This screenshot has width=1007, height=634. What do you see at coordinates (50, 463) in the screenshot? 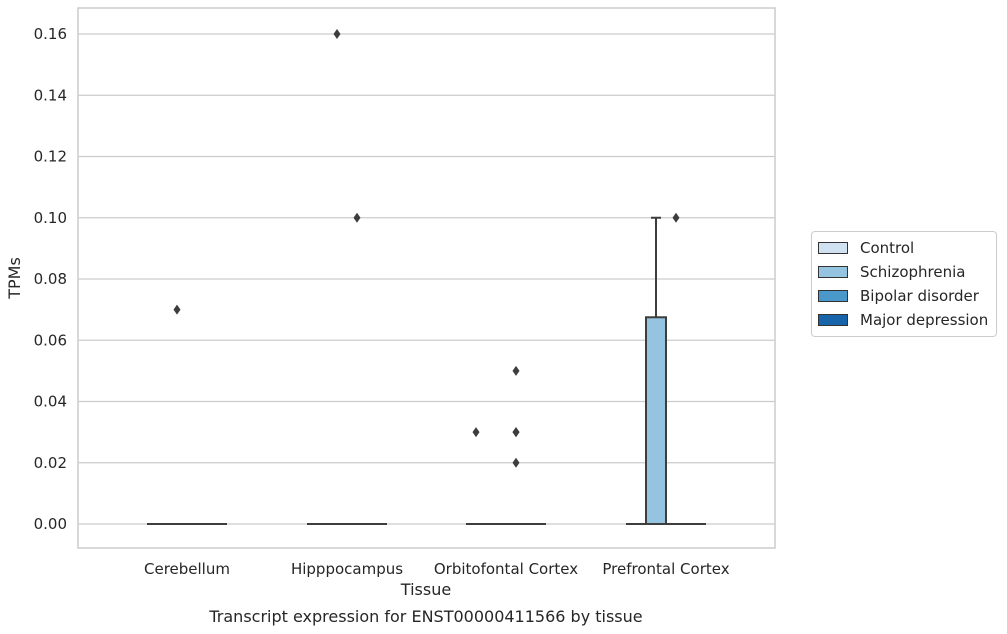
I see `y-tick-label: 0.02` at bounding box center [50, 463].